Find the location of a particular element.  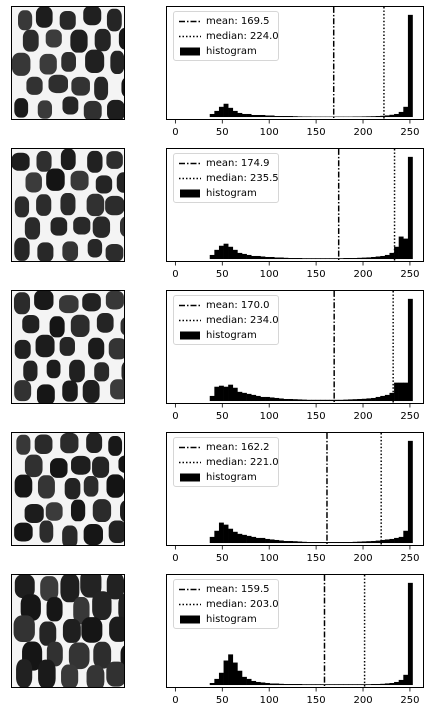

legend-mean: mean: 174.9 is located at coordinates (224, 163).